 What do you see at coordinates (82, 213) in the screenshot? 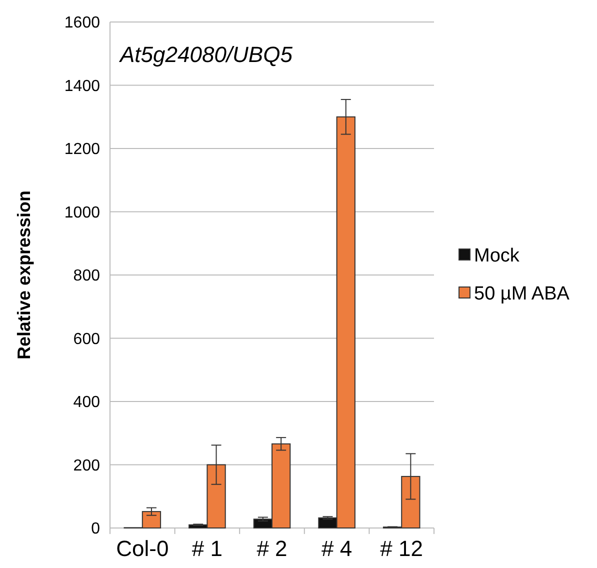
I see `y-tick-label: 1000` at bounding box center [82, 213].